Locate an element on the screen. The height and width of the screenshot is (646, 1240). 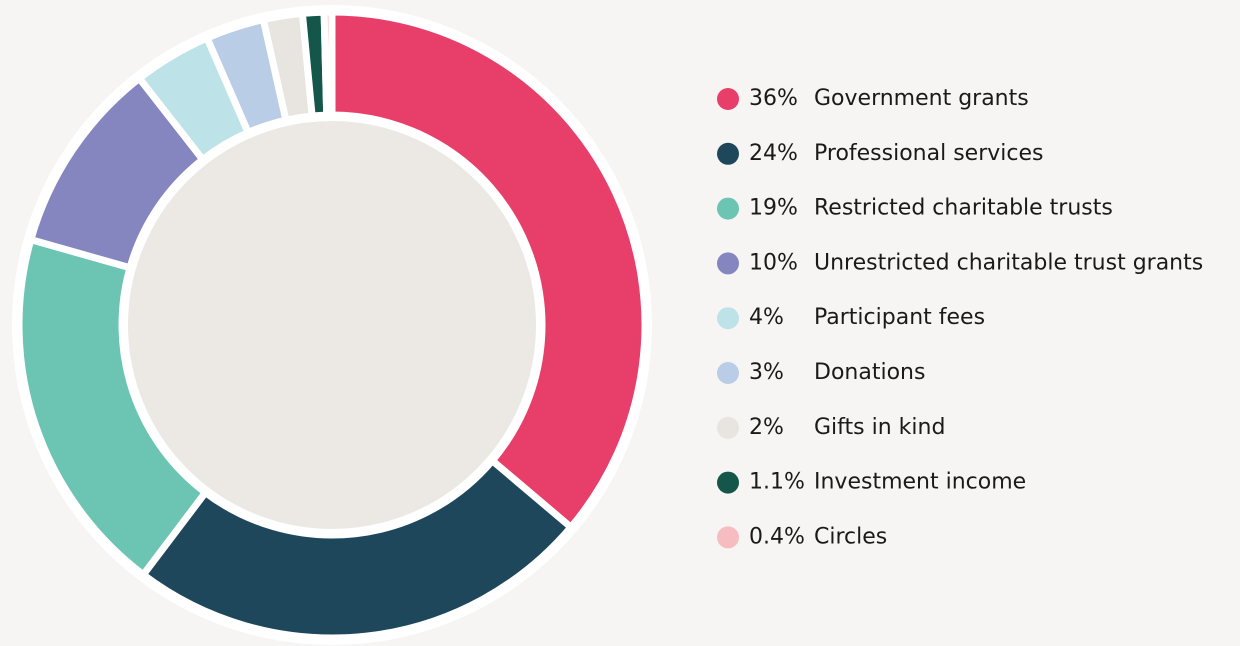
legend-label: Investment income is located at coordinates (920, 482).